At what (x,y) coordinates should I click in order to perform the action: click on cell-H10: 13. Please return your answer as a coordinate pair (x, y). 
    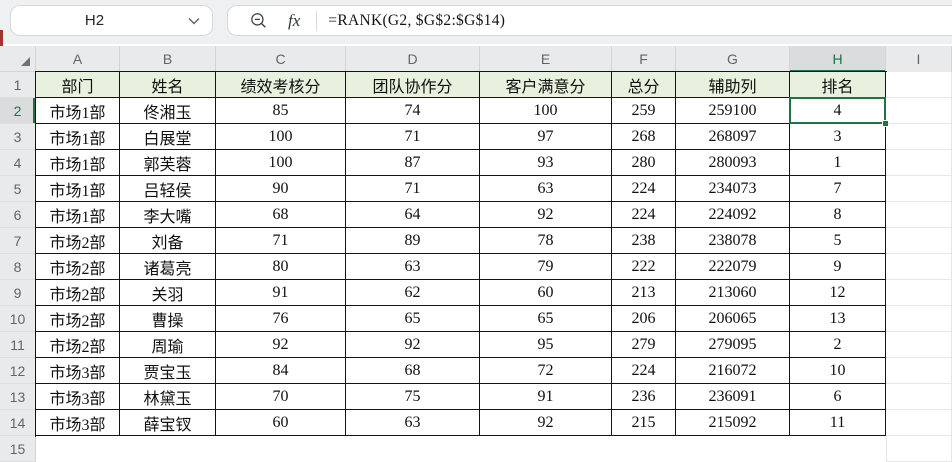
    Looking at the image, I should click on (838, 319).